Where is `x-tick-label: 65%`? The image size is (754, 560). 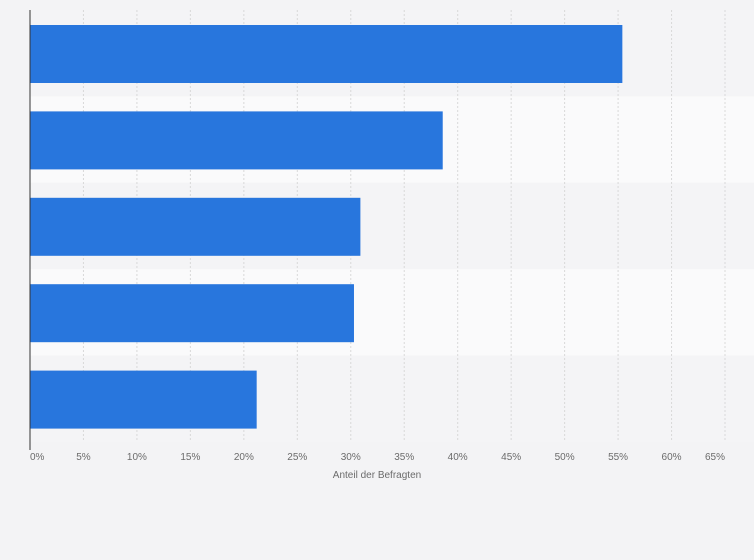 x-tick-label: 65% is located at coordinates (715, 457).